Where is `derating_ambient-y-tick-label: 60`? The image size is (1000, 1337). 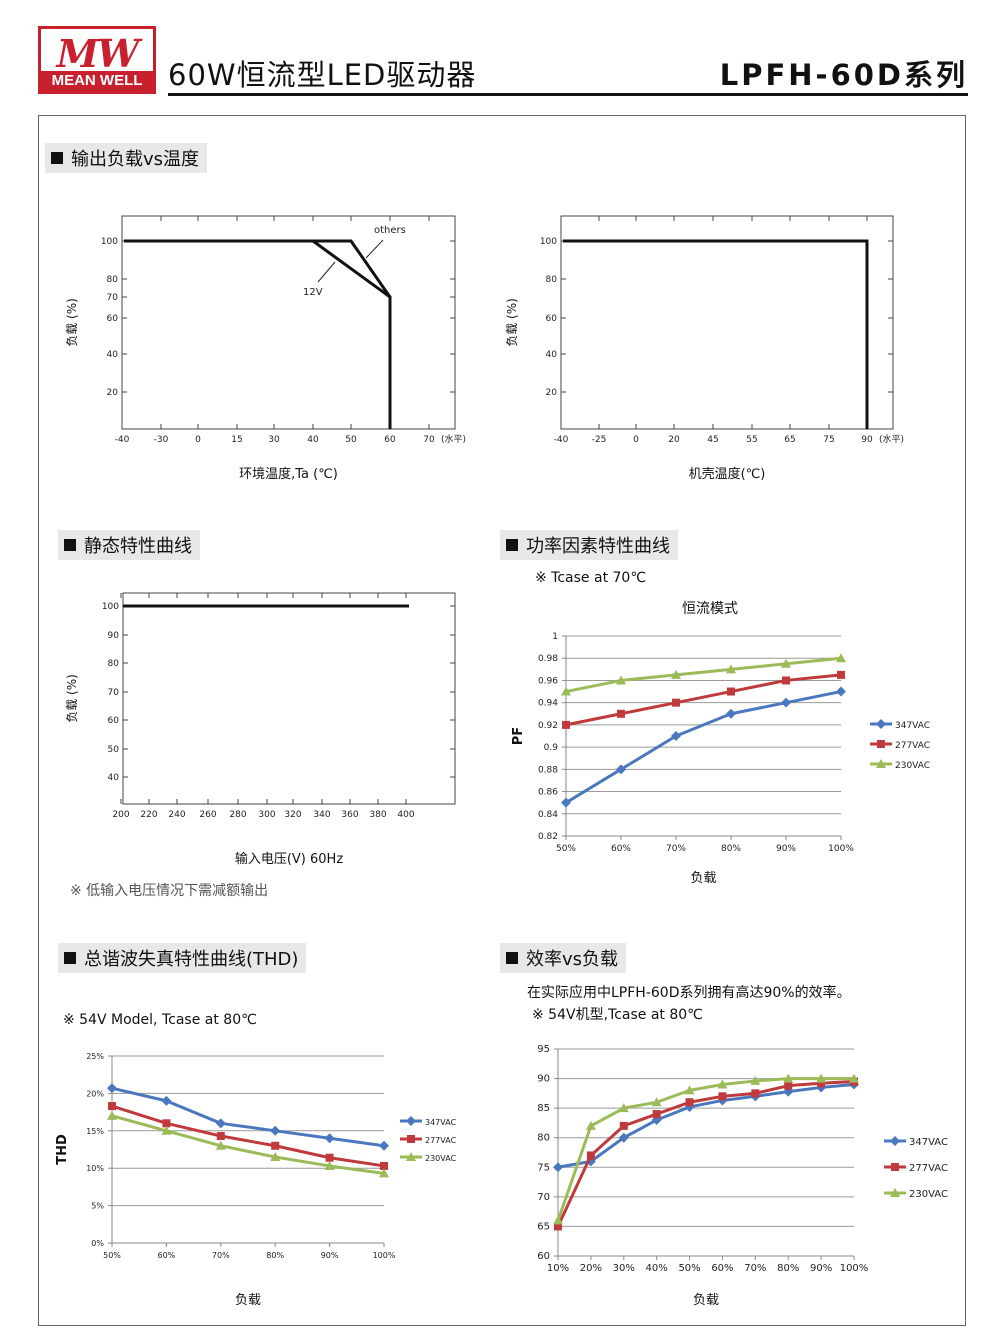
derating_ambient-y-tick-label: 60 is located at coordinates (113, 319).